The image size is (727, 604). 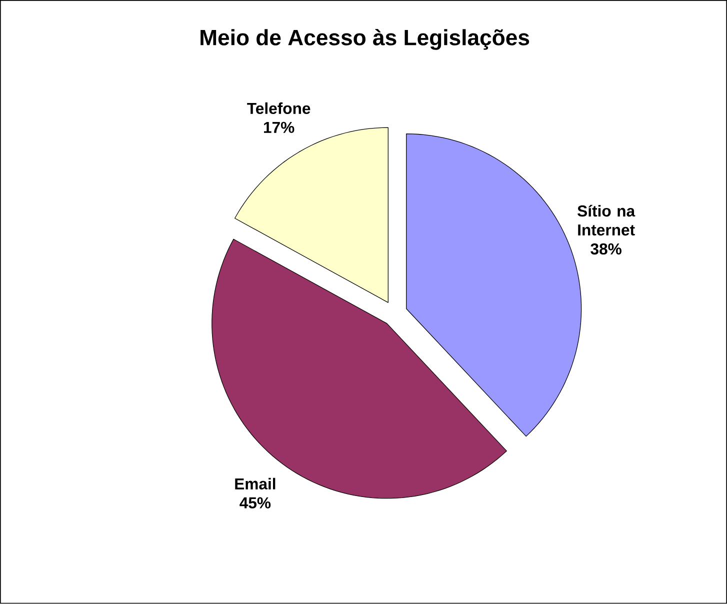 I want to click on data-label: 38%, so click(x=606, y=249).